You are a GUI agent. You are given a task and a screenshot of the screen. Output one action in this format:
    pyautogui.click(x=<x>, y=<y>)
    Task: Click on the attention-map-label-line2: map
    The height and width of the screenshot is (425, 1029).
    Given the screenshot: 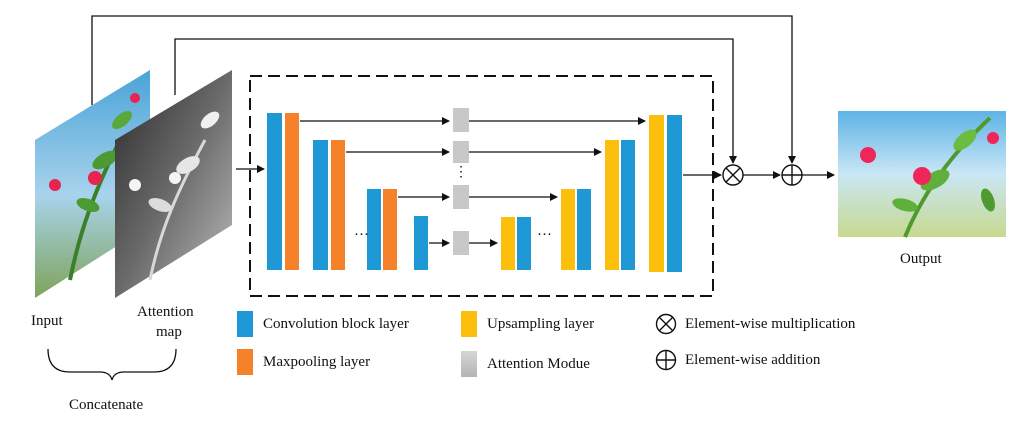 What is the action you would take?
    pyautogui.click(x=169, y=332)
    